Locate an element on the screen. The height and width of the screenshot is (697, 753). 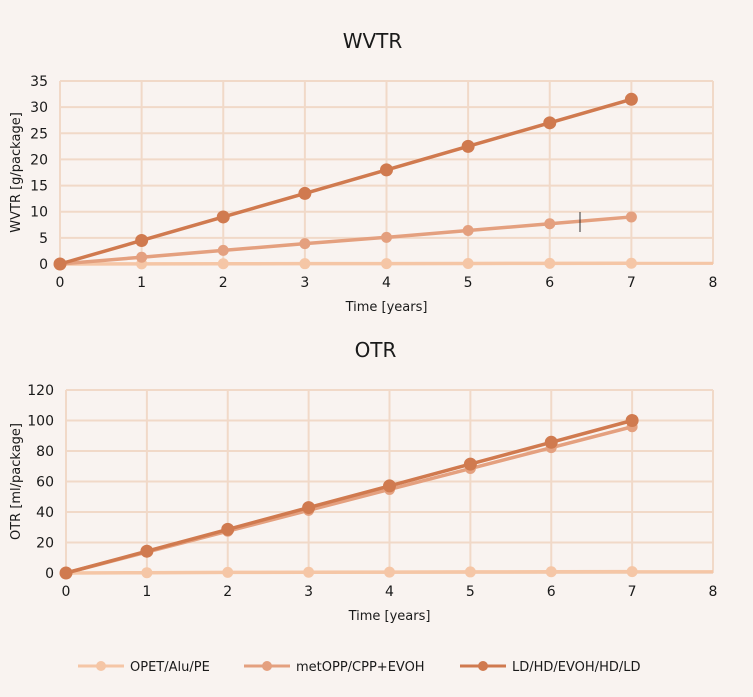
legend-item: metOPP/CPP+EVOH is located at coordinates (334, 667).